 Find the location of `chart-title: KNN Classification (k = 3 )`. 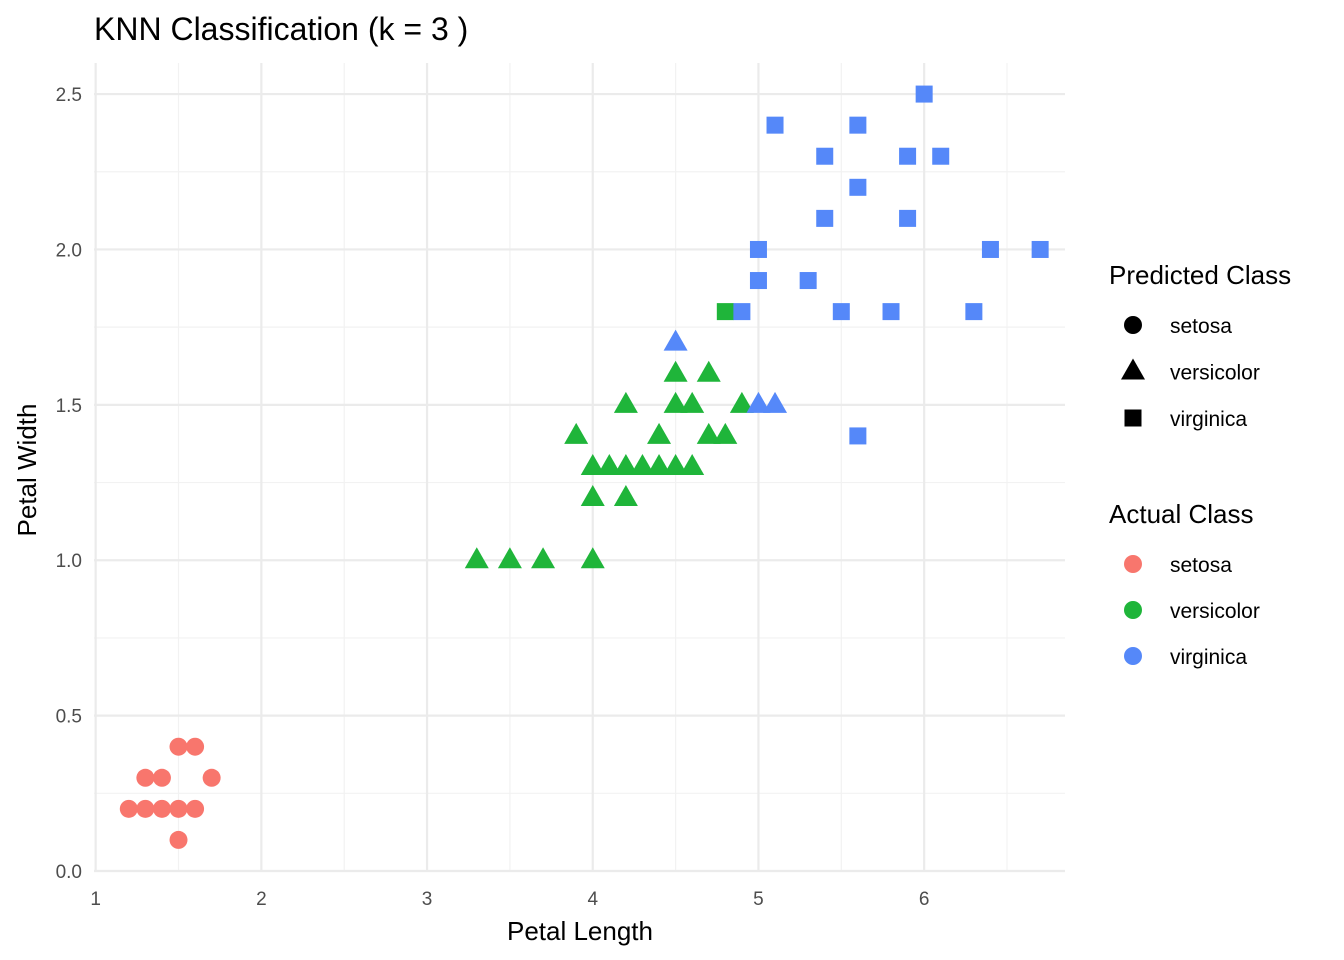

chart-title: KNN Classification (k = 3 ) is located at coordinates (281, 29).